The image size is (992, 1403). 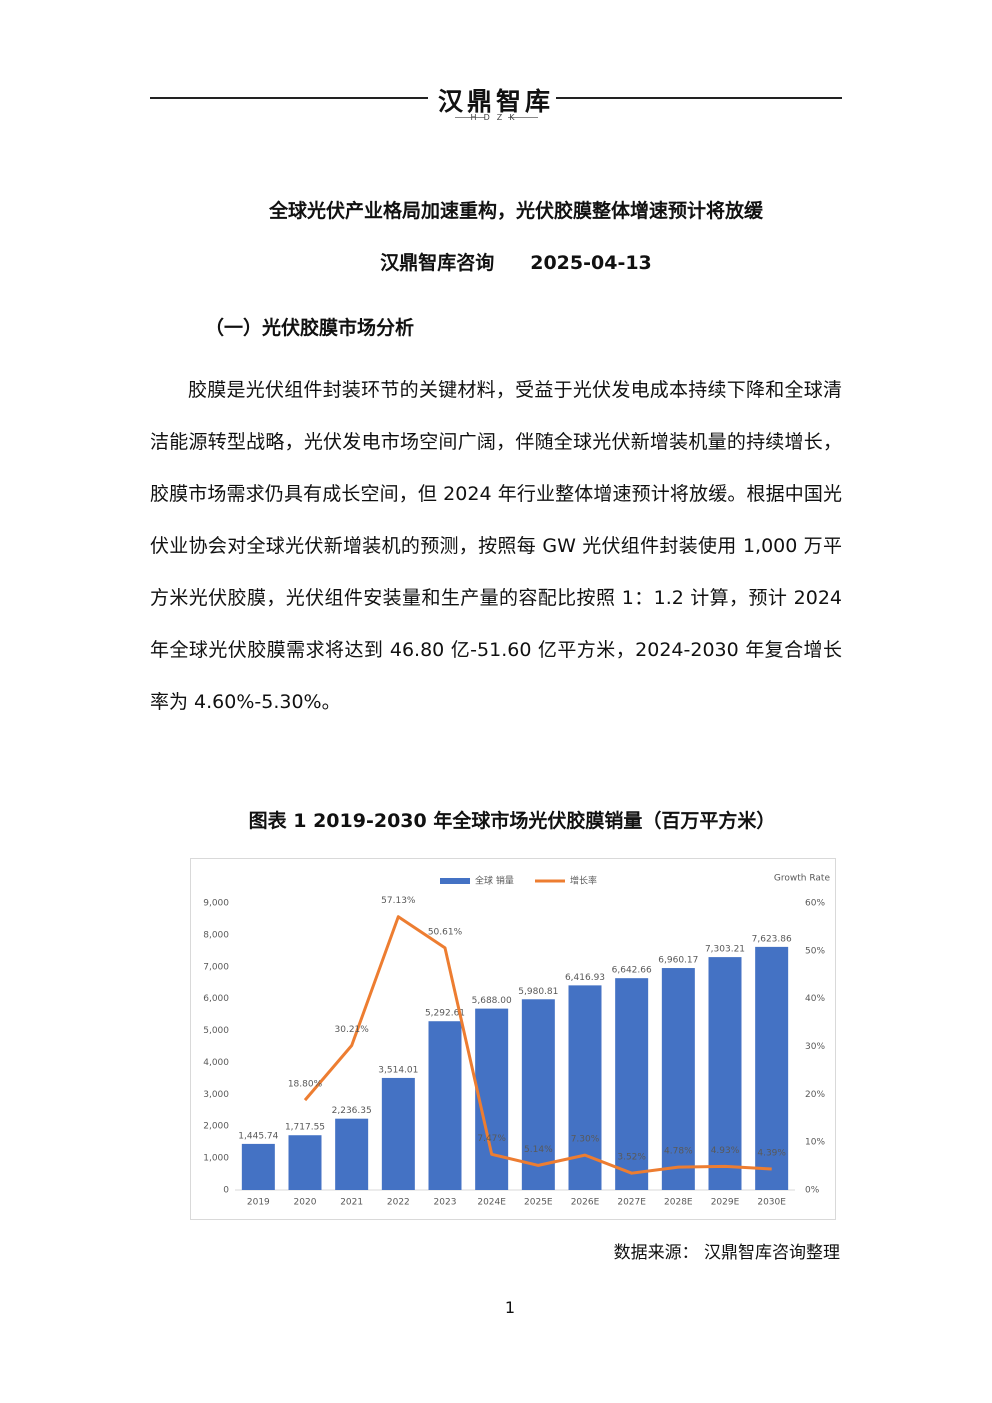 What do you see at coordinates (725, 1203) in the screenshot?
I see `x-tick-label: 2029E` at bounding box center [725, 1203].